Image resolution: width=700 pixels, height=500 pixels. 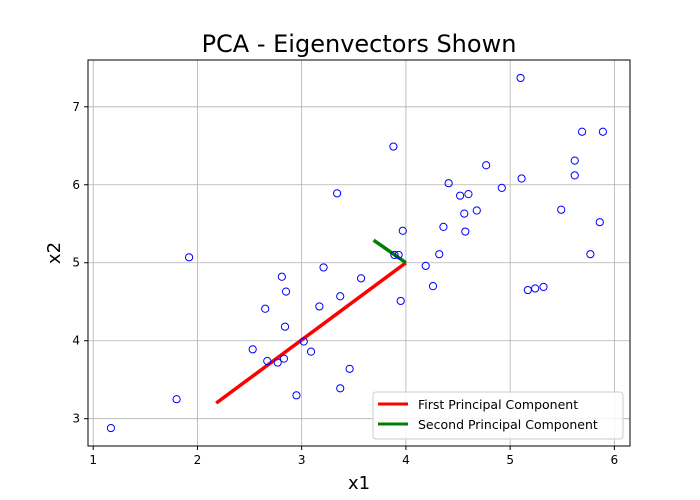 I want to click on second-principal-component-line, so click(x=389, y=251).